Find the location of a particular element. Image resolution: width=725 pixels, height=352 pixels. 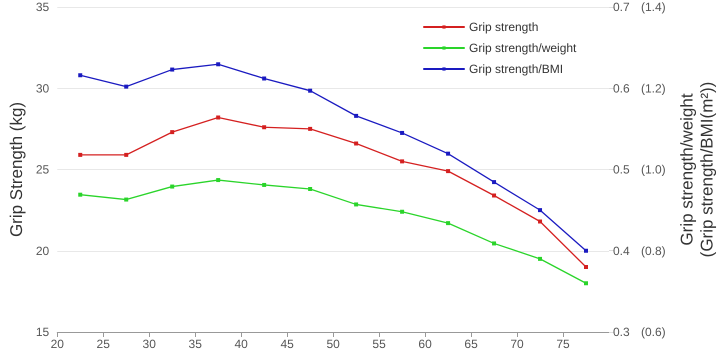

x-tick-label: 20 is located at coordinates (57, 344).